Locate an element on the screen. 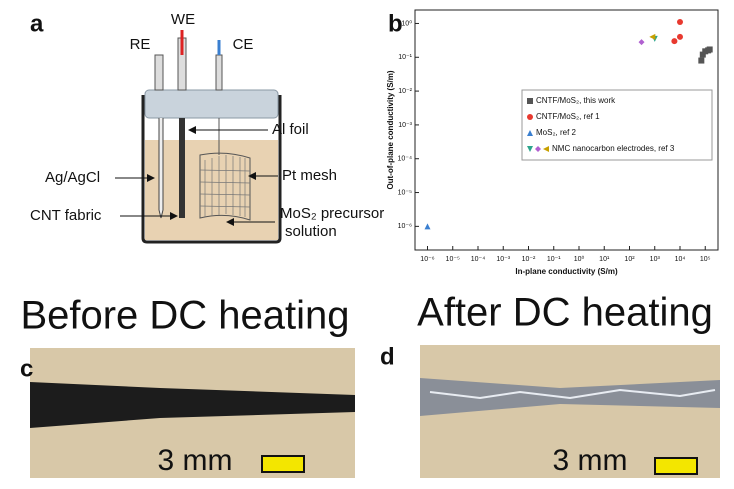  panel-label: d is located at coordinates (387, 356).